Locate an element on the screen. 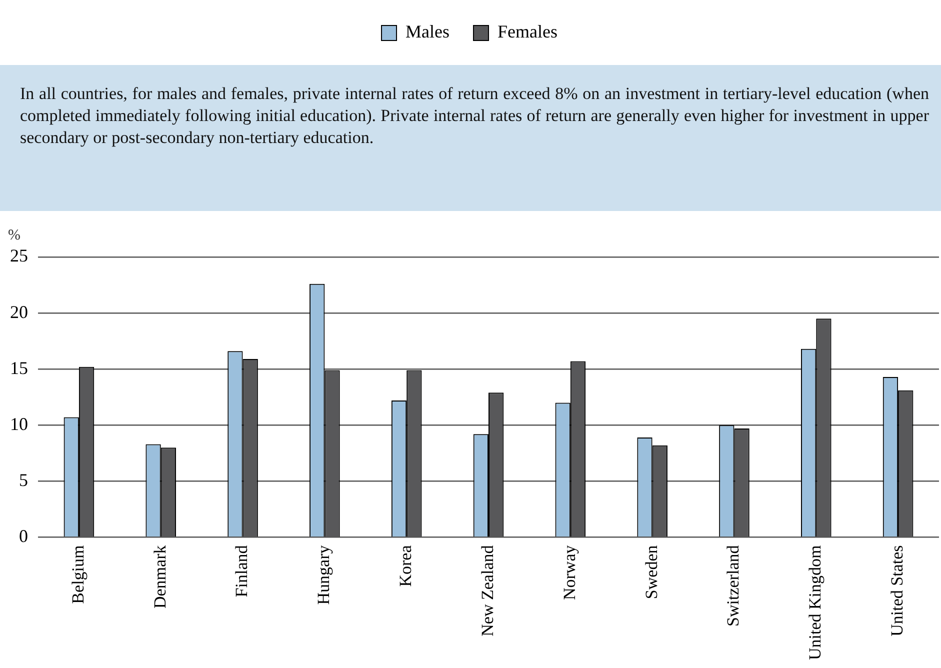 This screenshot has width=941, height=668. x-tick-label: Belgium is located at coordinates (78, 574).